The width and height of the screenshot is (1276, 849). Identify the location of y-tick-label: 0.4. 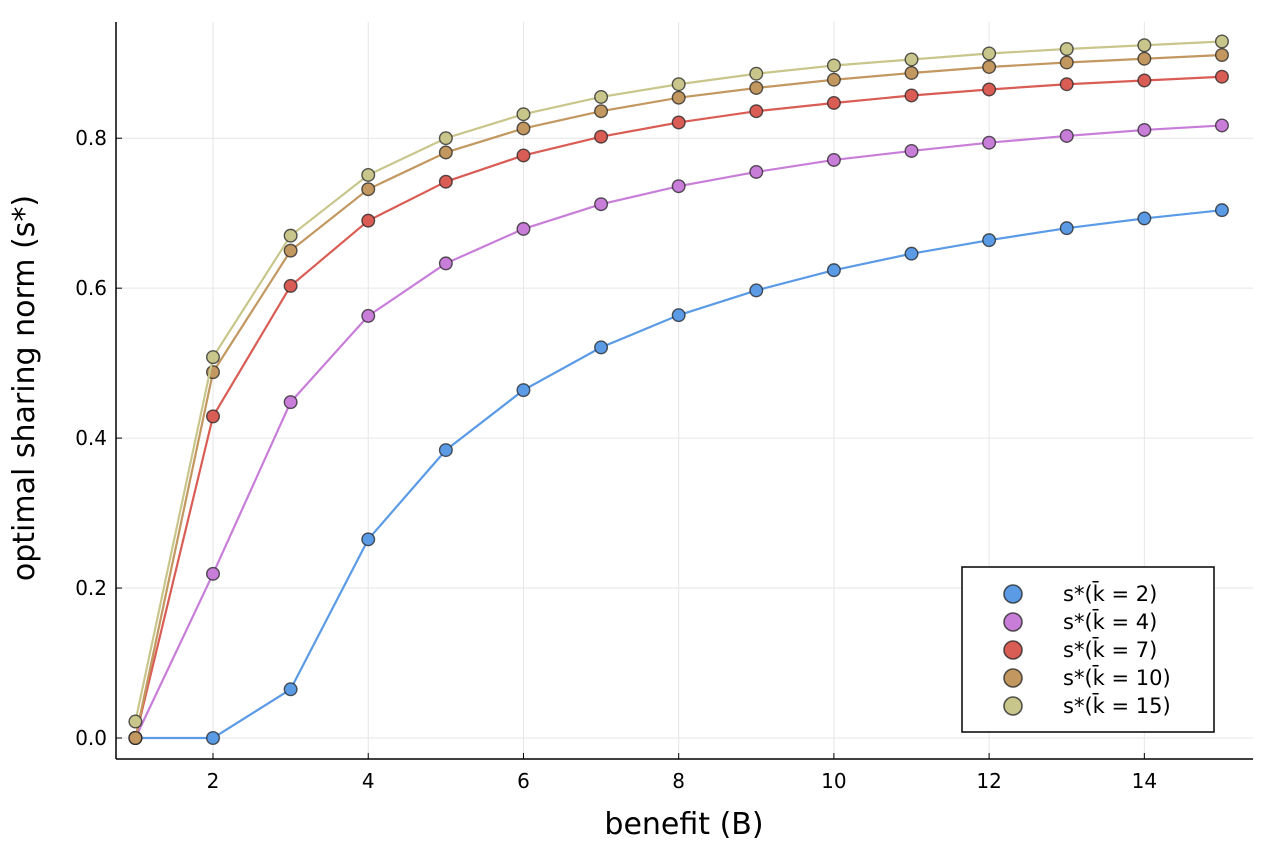
(91, 438).